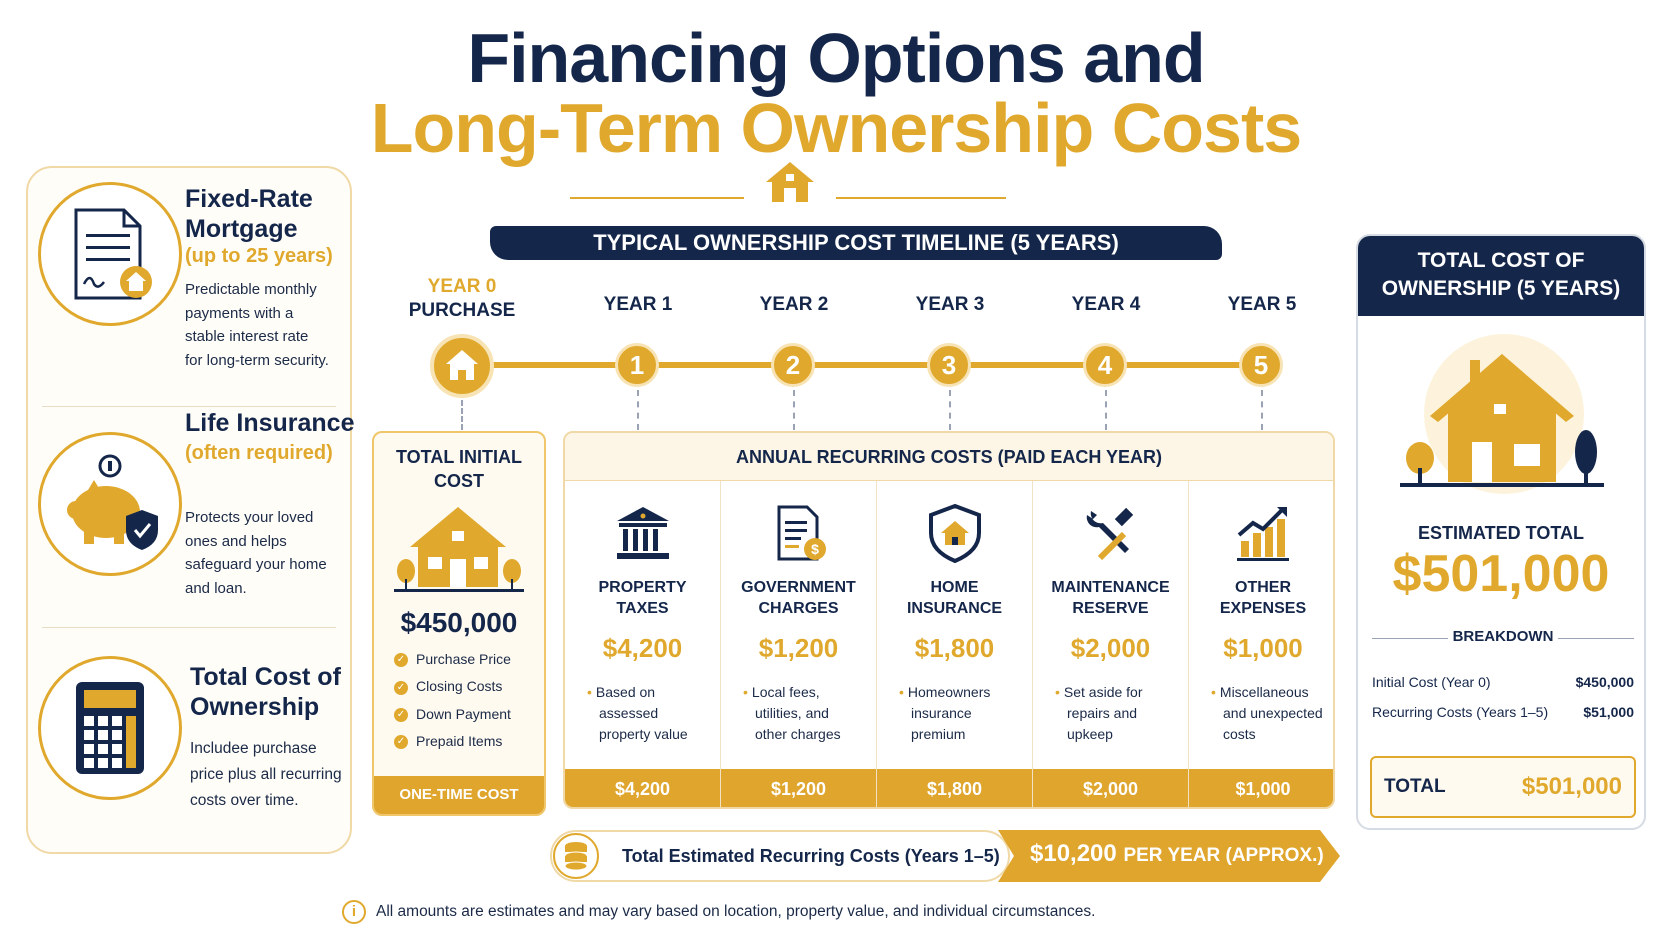 Image resolution: width=1672 pixels, height=941 pixels. What do you see at coordinates (259, 256) in the screenshot?
I see `option-subtitle-mortgage: (up to 25 years)` at bounding box center [259, 256].